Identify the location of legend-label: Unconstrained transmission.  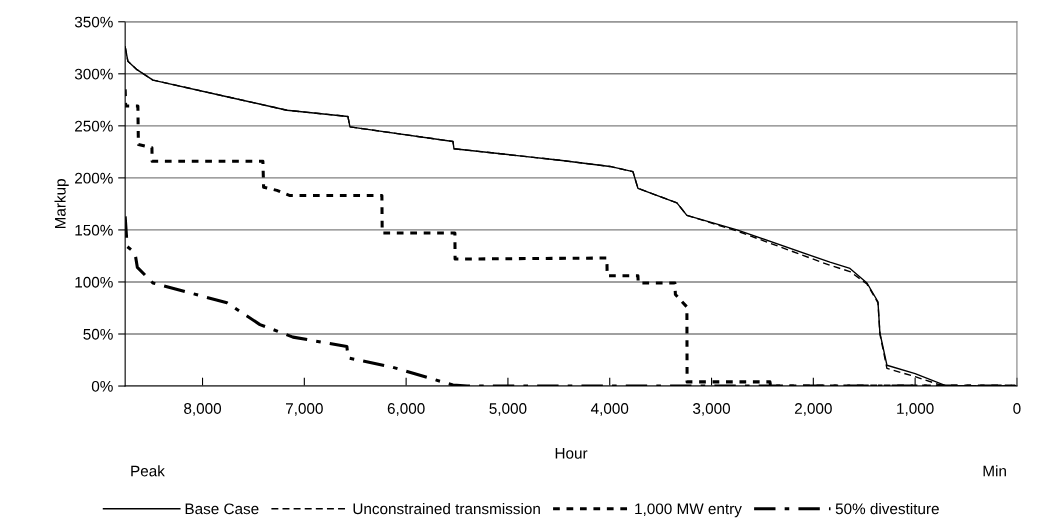
(446, 509).